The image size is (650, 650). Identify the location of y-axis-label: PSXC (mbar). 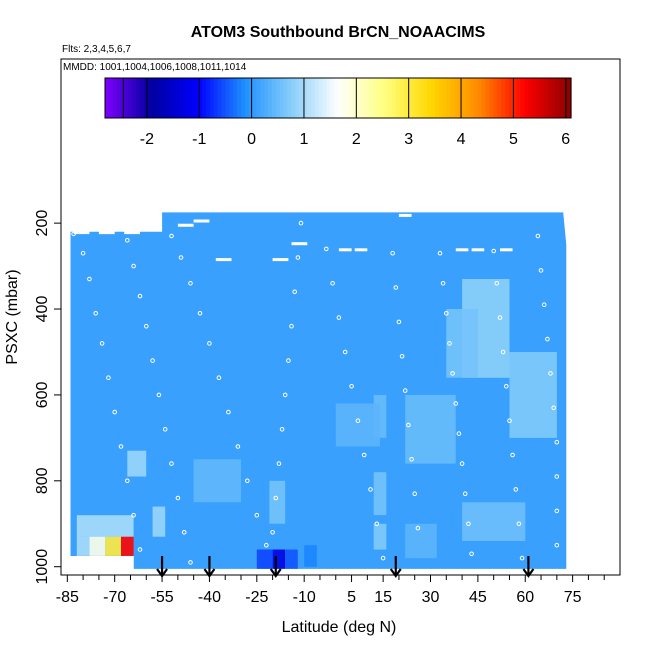
(12, 316).